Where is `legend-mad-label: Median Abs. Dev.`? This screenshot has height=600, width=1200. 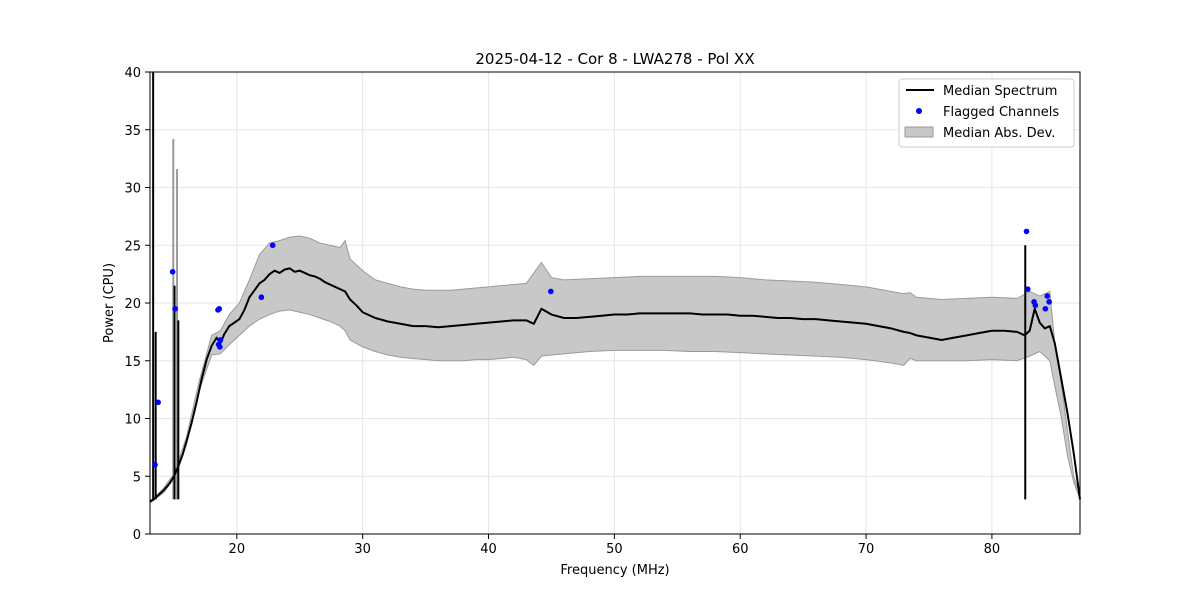 legend-mad-label: Median Abs. Dev. is located at coordinates (999, 133).